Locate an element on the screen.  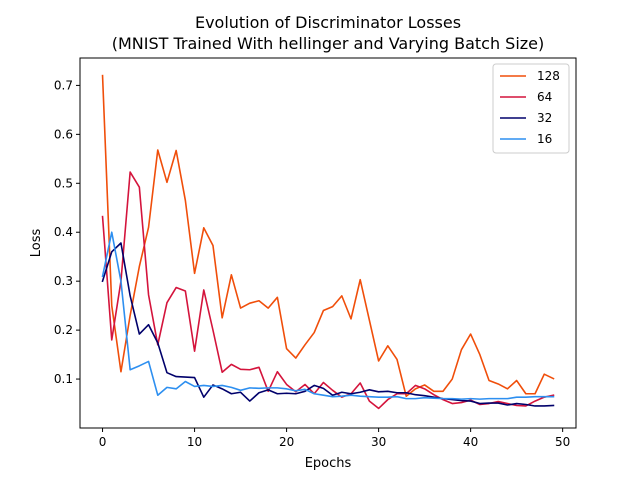
y-tick-label: 0.4 is located at coordinates (63, 232).